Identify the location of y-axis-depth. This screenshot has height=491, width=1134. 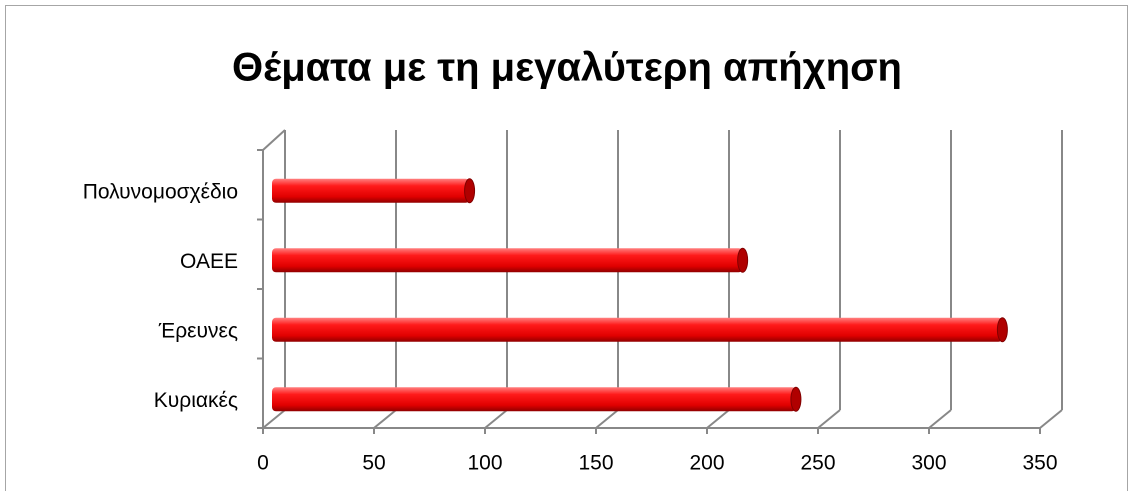
(274, 140).